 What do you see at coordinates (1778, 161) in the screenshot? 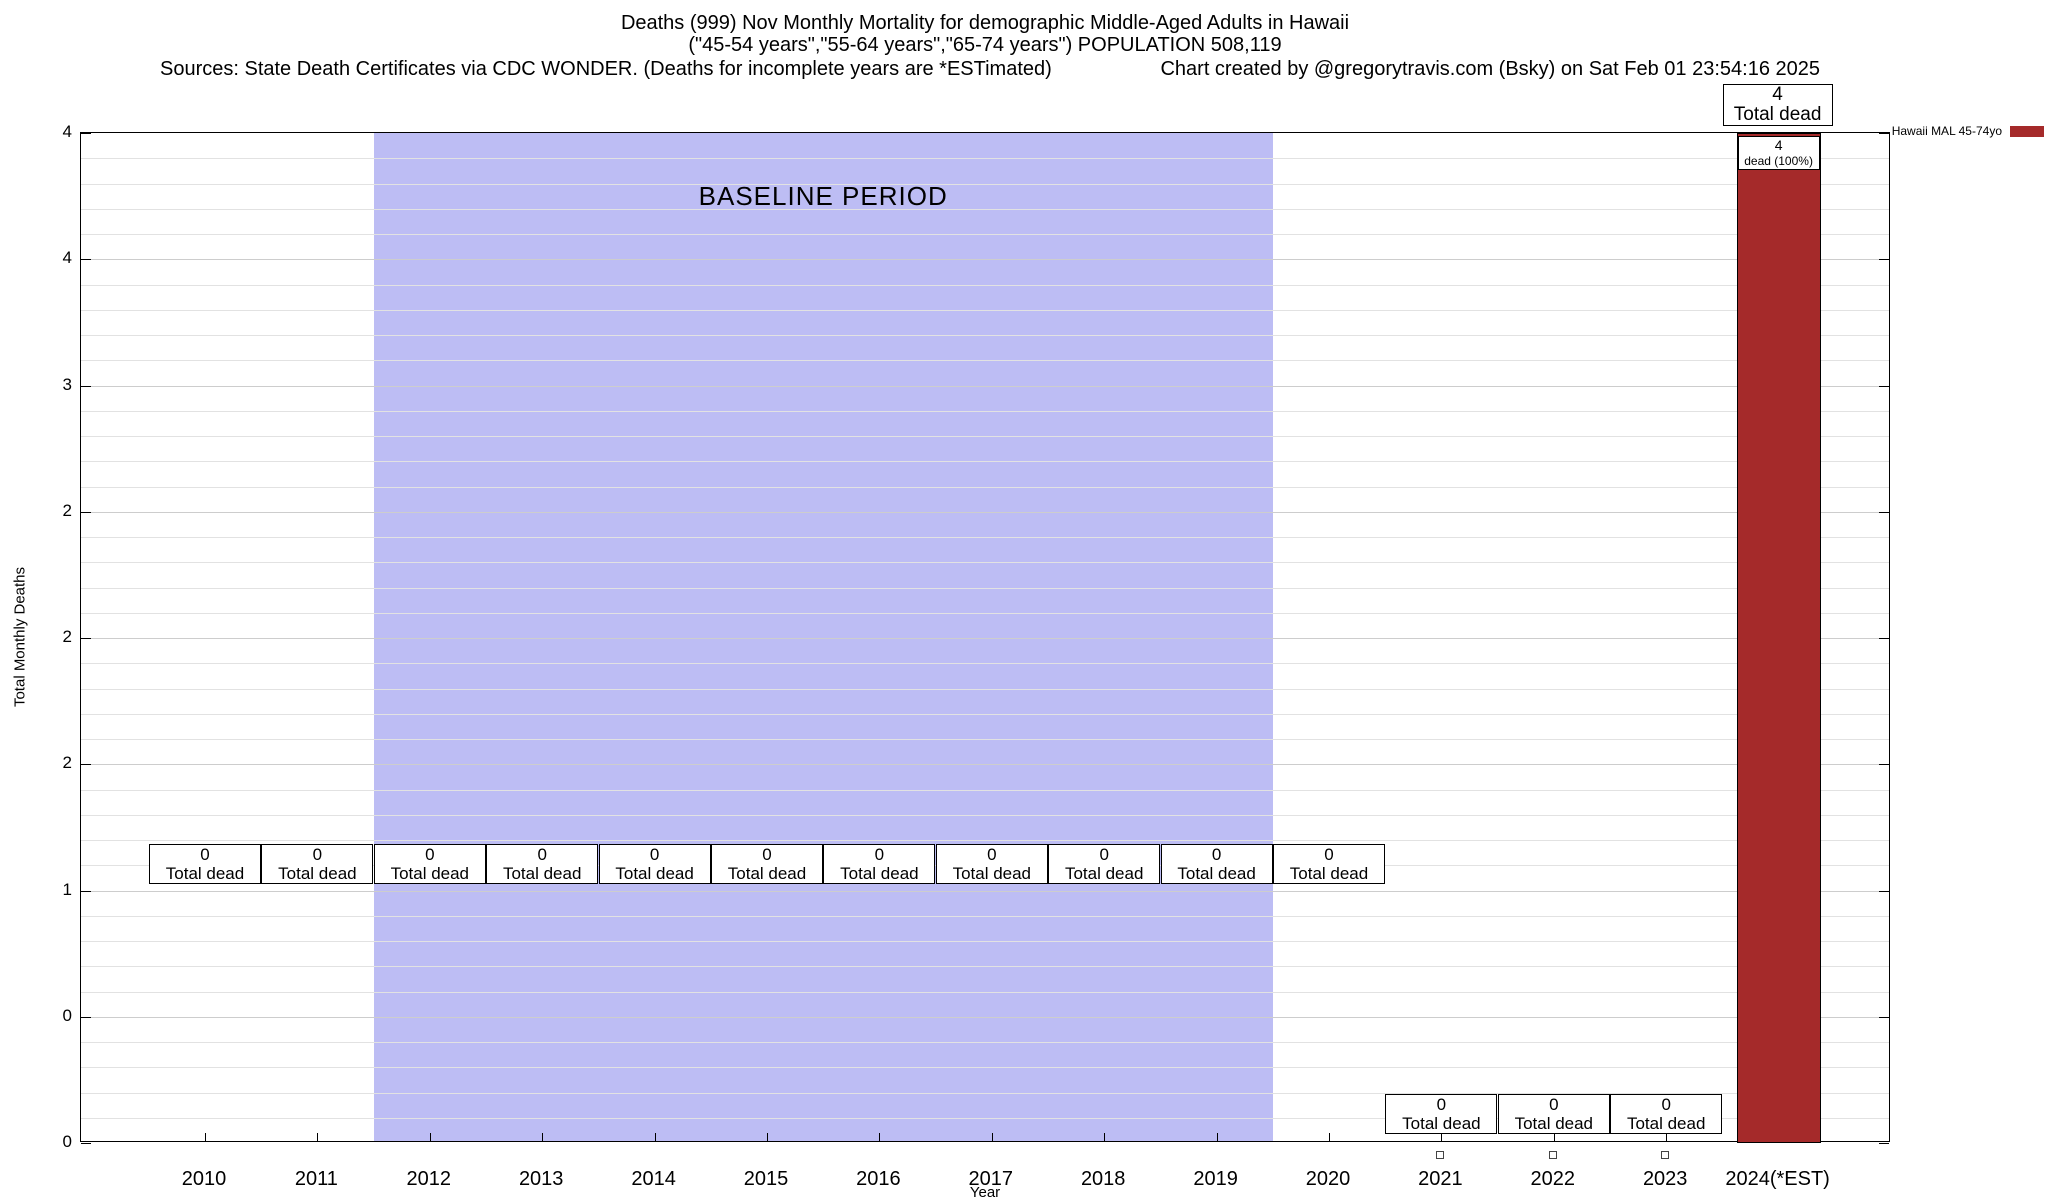
I see `bar-percentage-label-caption: dead (100%)` at bounding box center [1778, 161].